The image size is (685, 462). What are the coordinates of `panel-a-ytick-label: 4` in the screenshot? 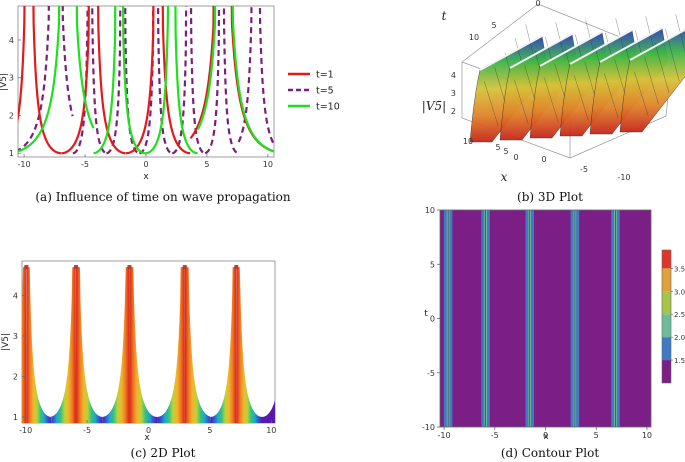 It's located at (11, 40).